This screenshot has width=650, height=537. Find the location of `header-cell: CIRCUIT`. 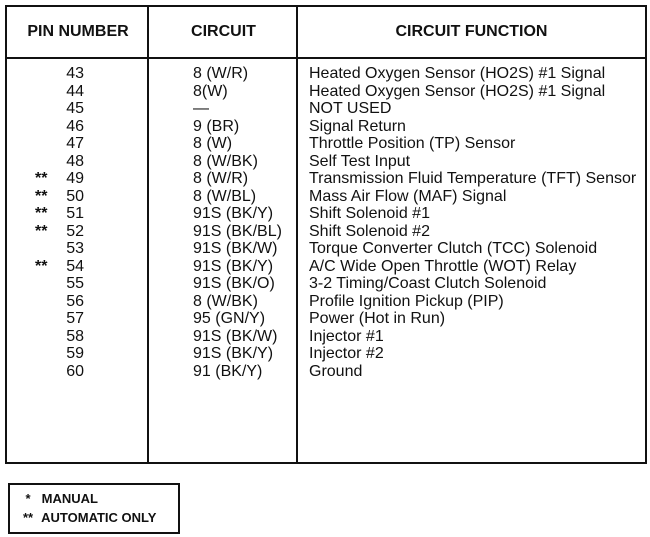

header-cell: CIRCUIT is located at coordinates (223, 31).